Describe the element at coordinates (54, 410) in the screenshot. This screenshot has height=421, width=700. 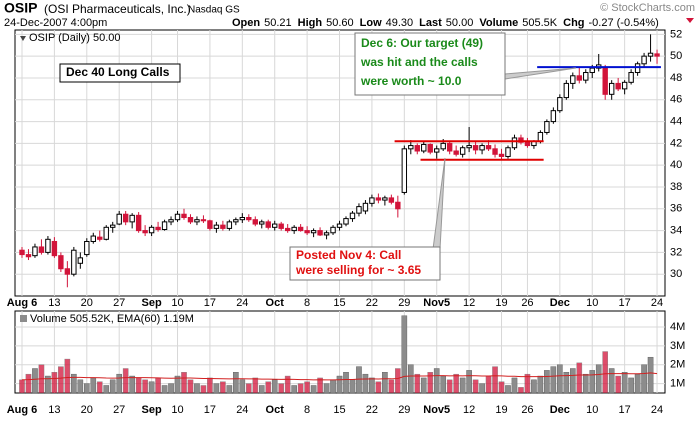
I see `x-tick-label: 13` at that location.